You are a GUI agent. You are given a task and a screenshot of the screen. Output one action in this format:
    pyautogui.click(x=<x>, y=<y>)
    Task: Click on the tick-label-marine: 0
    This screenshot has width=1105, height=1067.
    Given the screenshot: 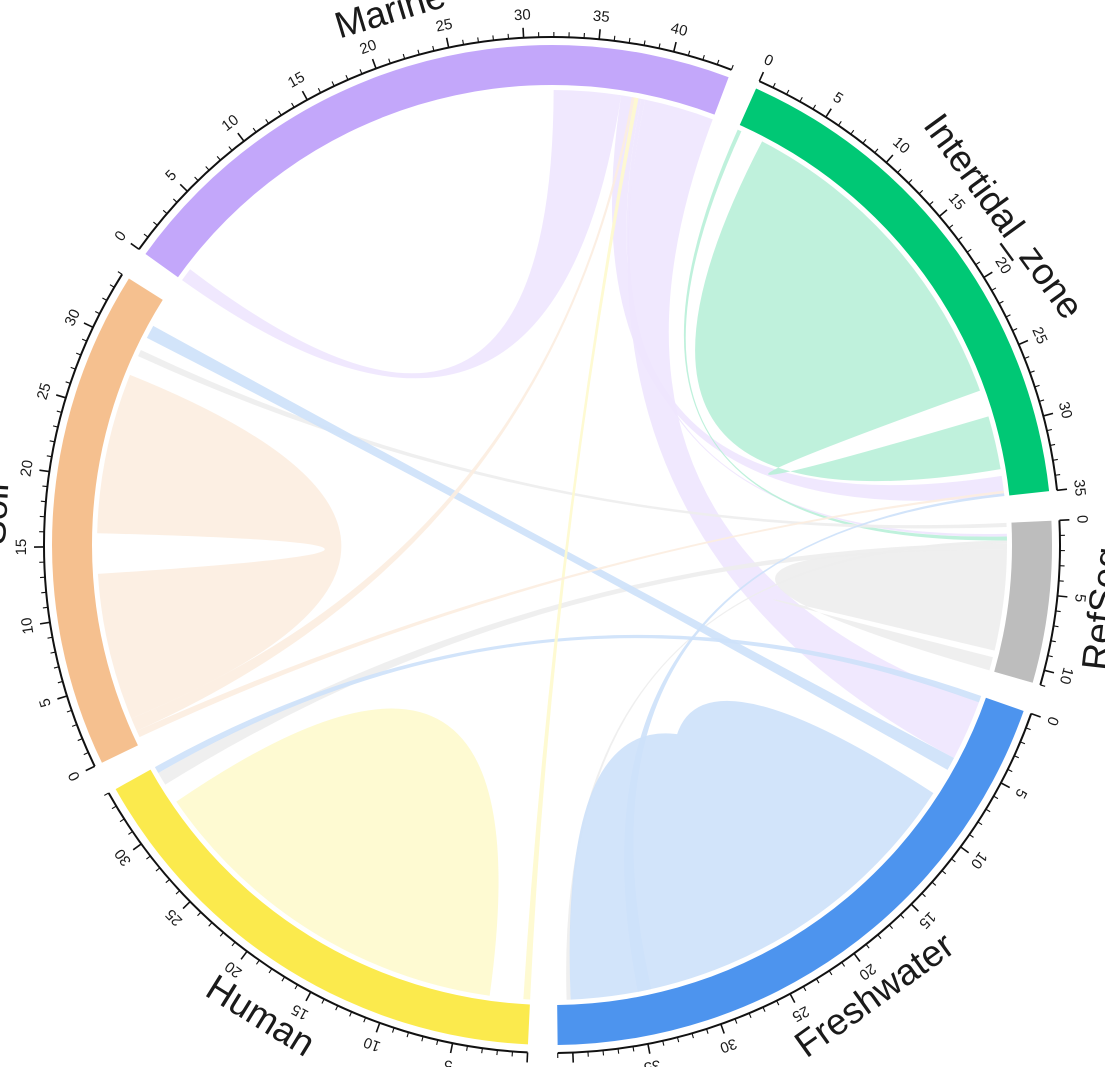 What is the action you would take?
    pyautogui.click(x=120, y=236)
    